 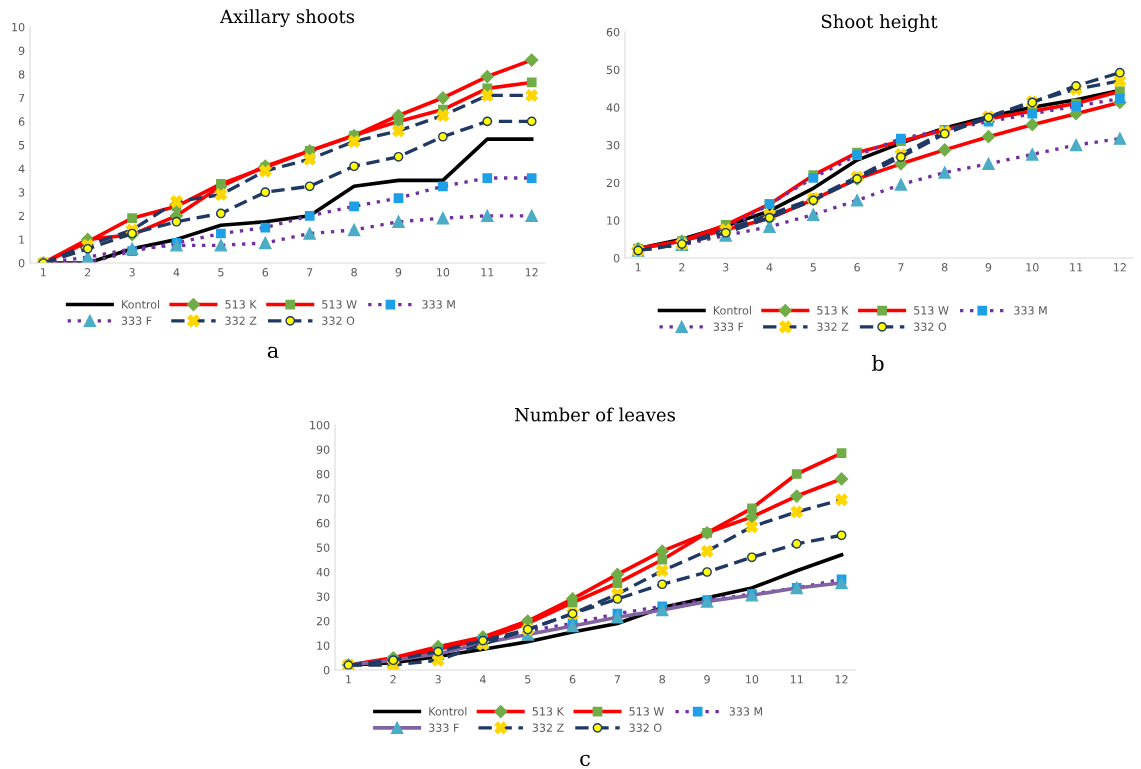 What do you see at coordinates (287, 18) in the screenshot?
I see `chart-title: Axillary shoots` at bounding box center [287, 18].